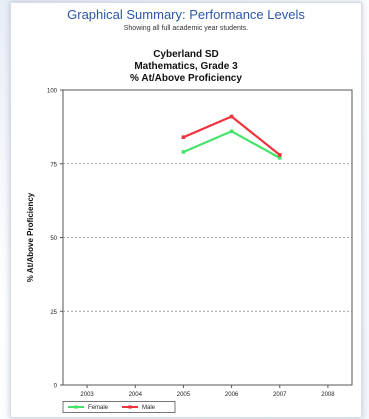 This screenshot has height=419, width=369. What do you see at coordinates (184, 395) in the screenshot?
I see `x-tick-label: 2005` at bounding box center [184, 395].